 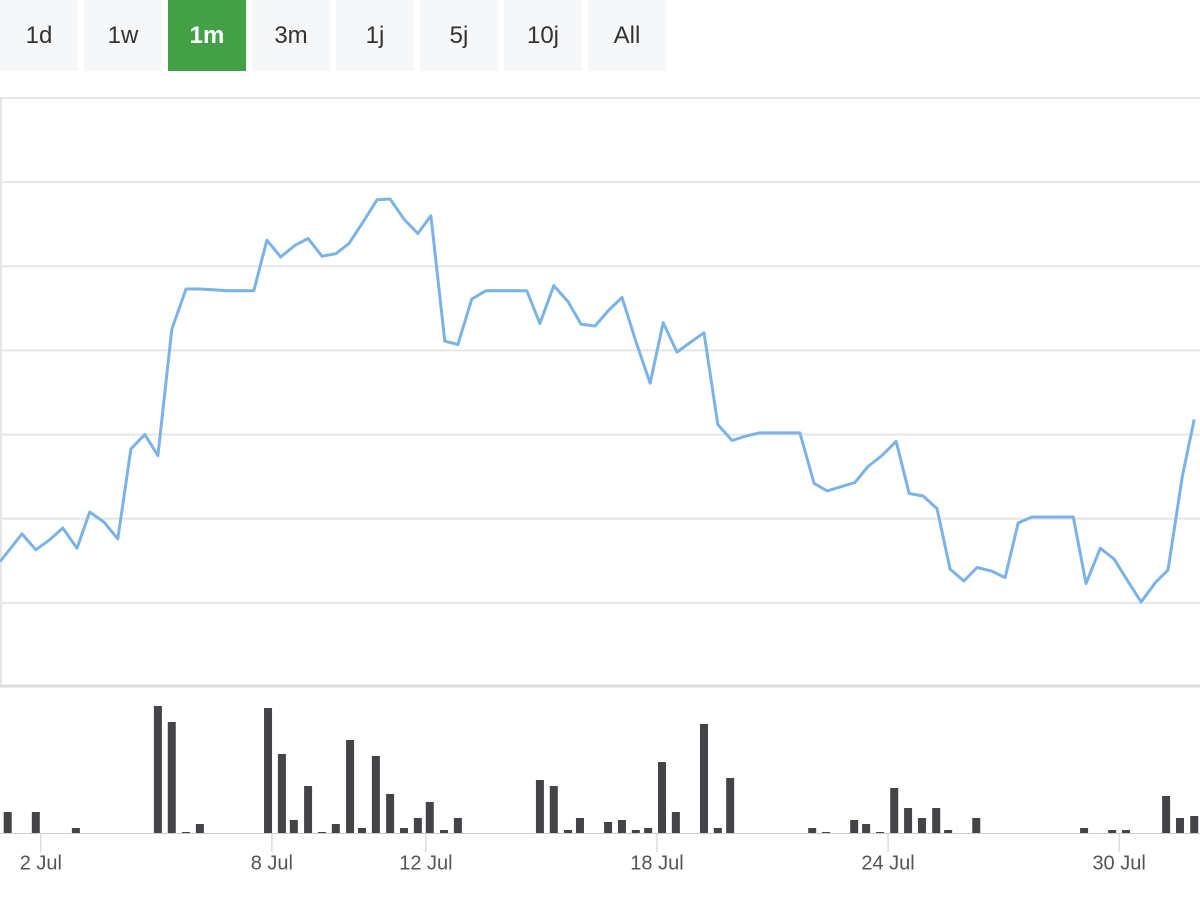 I want to click on x-tick-label: 12 Jul, so click(x=425, y=863).